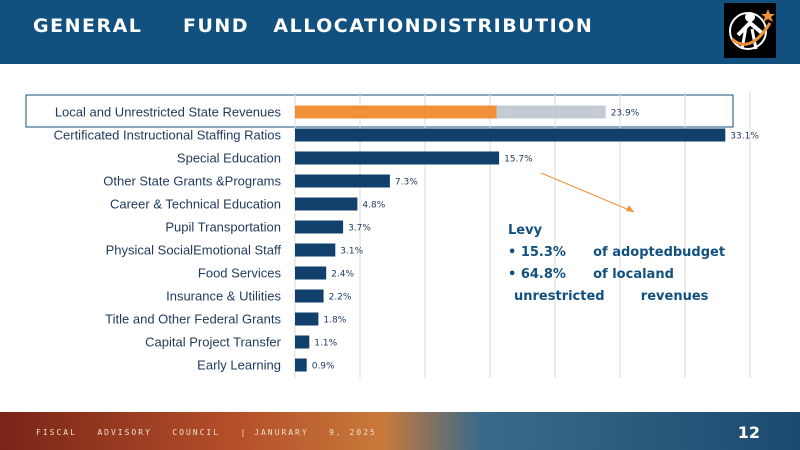 The height and width of the screenshot is (450, 800). I want to click on levy-value-2: 64.8%, so click(543, 274).